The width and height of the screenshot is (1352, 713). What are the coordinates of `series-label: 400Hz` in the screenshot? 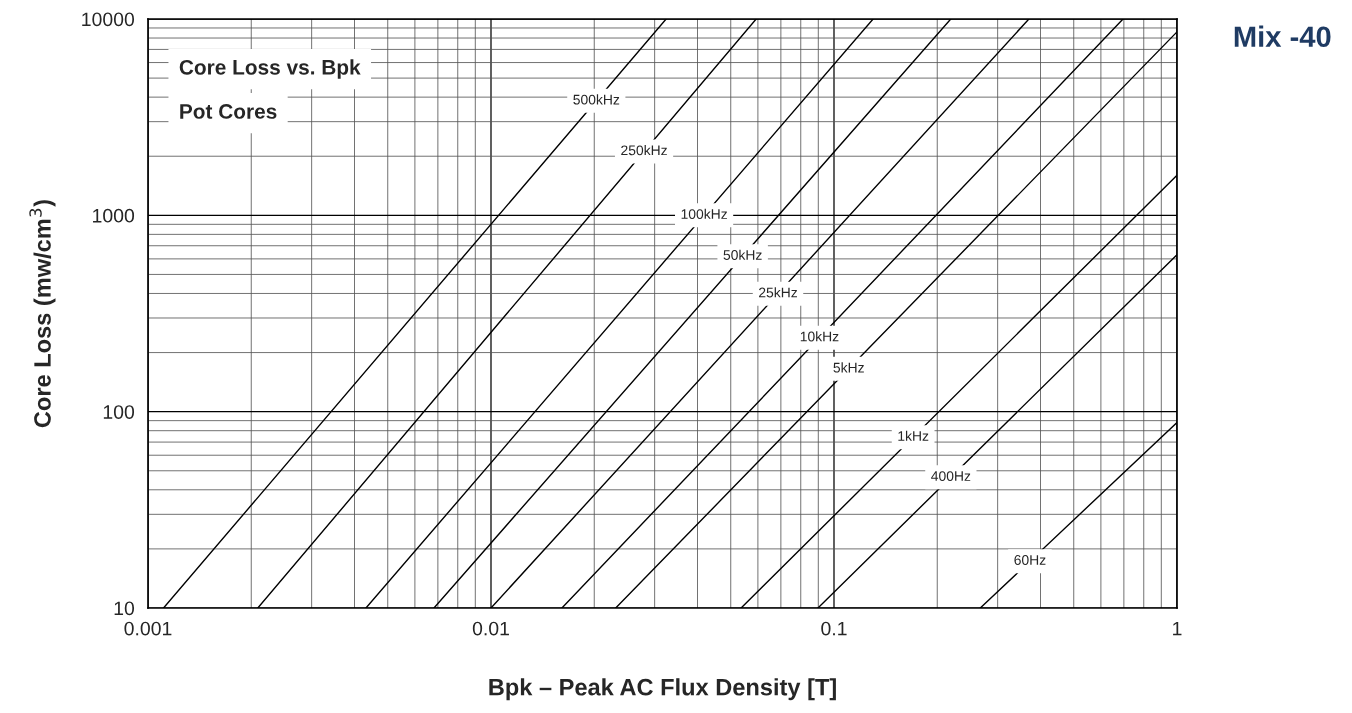 It's located at (951, 476).